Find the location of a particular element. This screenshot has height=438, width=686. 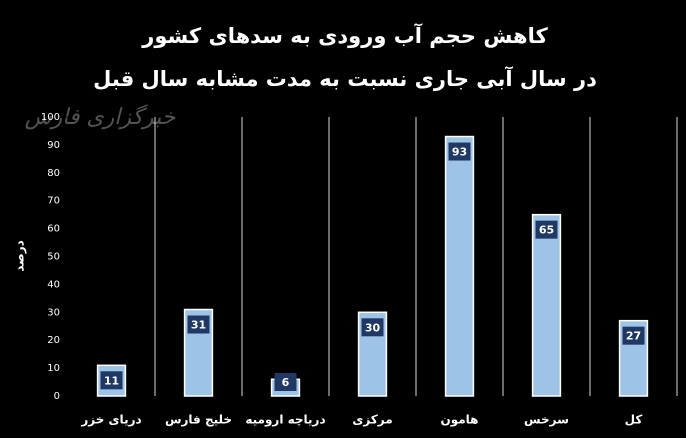

y-tick-label: 60 is located at coordinates (53, 229).